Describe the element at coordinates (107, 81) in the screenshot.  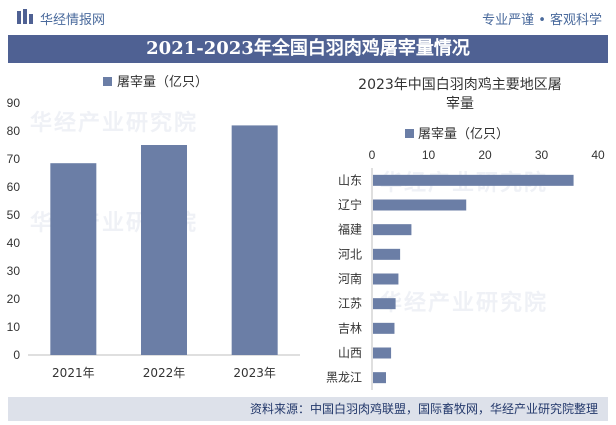
I see `legend-swatch-left` at that location.